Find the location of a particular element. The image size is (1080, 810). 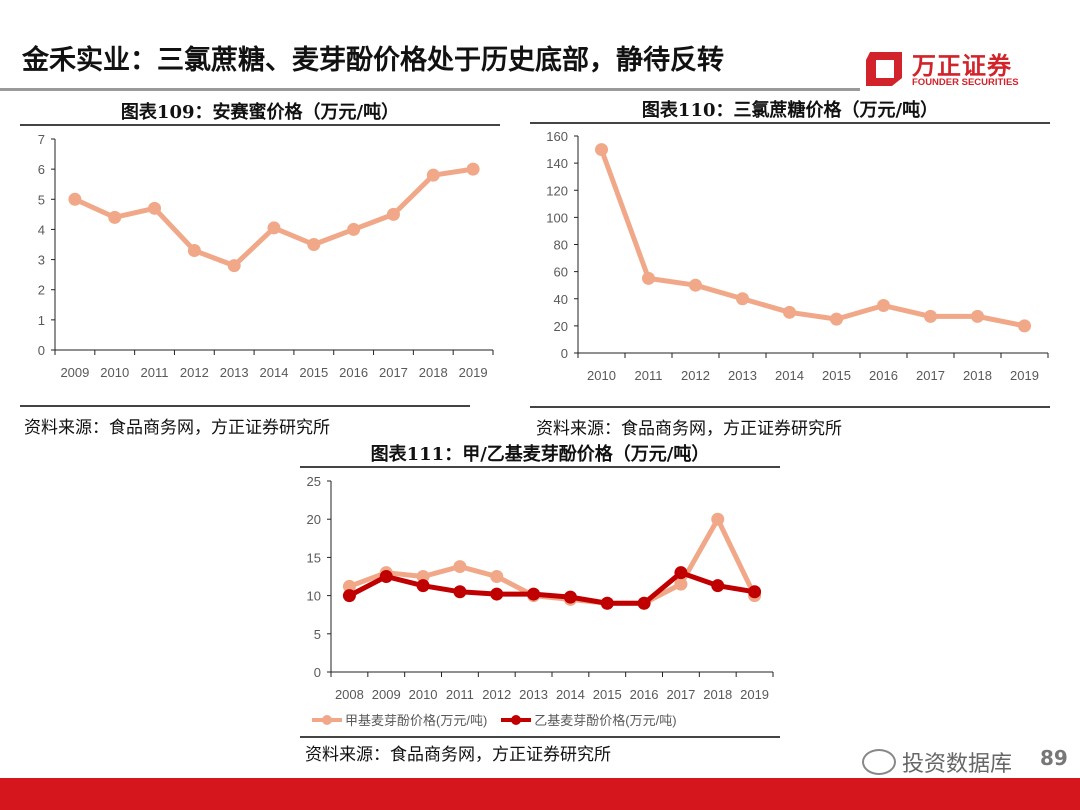

y-tick-label: 120 is located at coordinates (557, 190).